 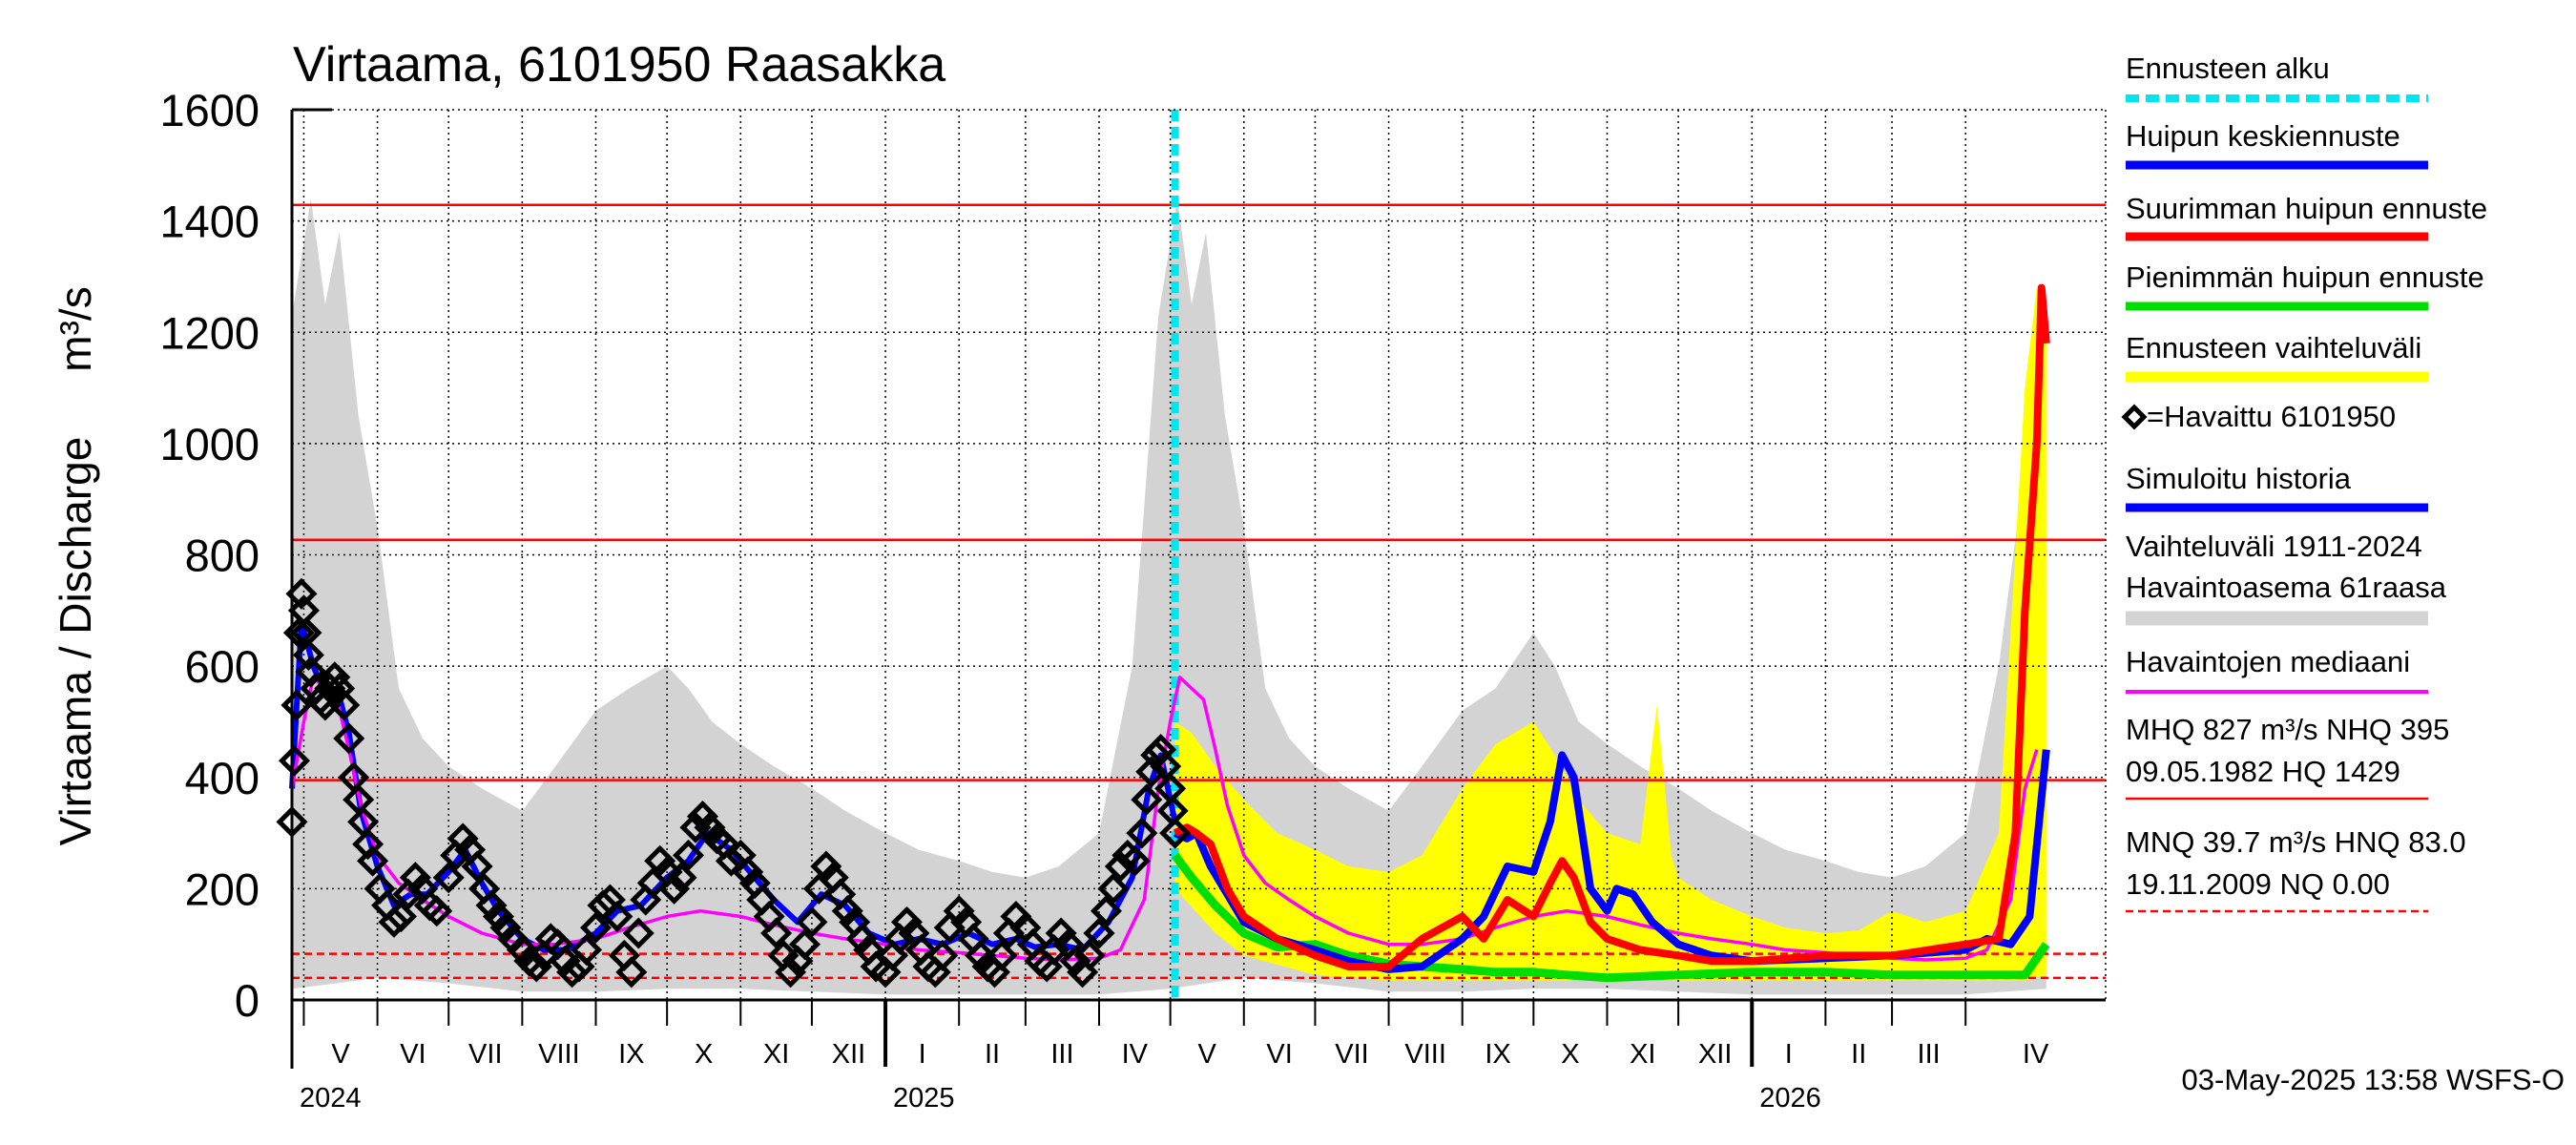 What do you see at coordinates (1570, 1055) in the screenshot?
I see `month-label: X` at bounding box center [1570, 1055].